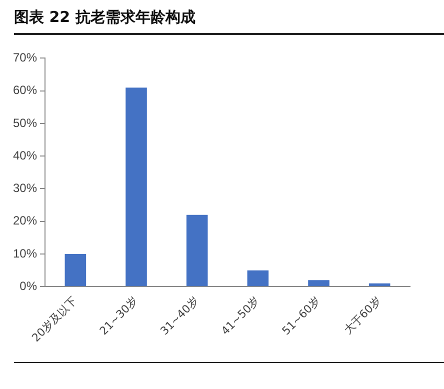 Image resolution: width=444 pixels, height=389 pixels. Describe the element at coordinates (25, 57) in the screenshot. I see `y-tick-label: 70%` at that location.